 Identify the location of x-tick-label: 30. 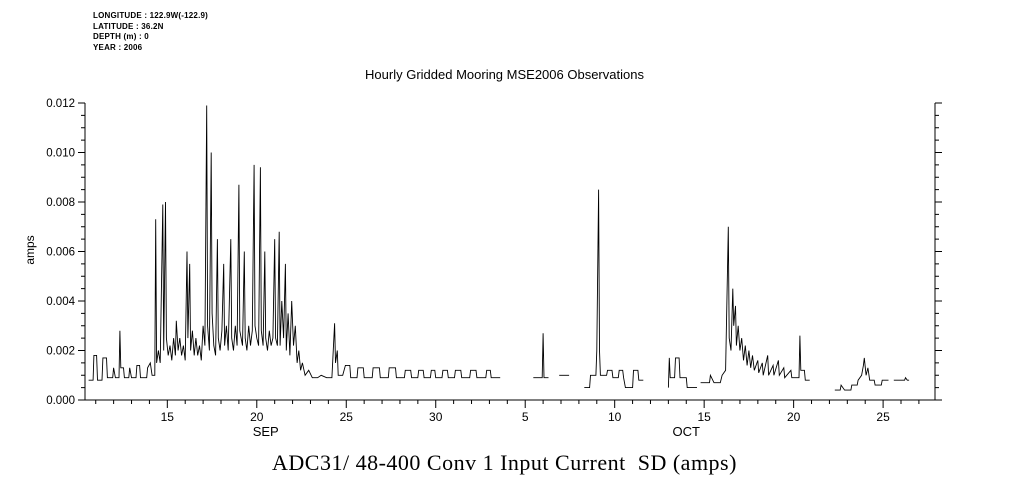
(436, 417).